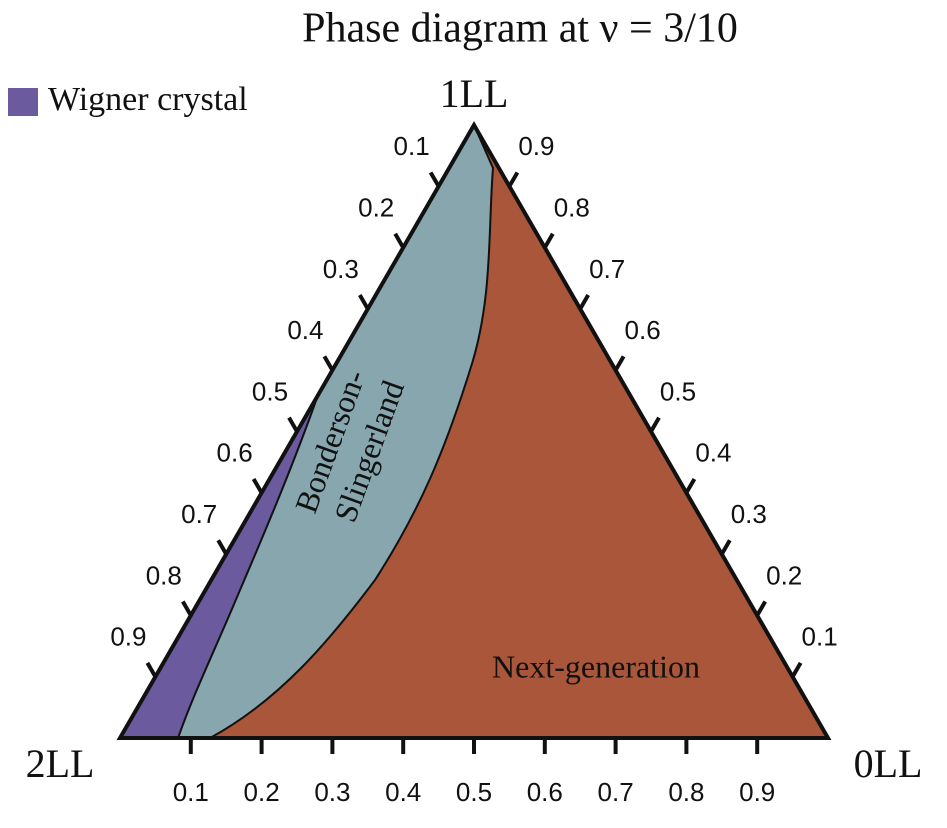 The image size is (947, 828). I want to click on legend-swatch, so click(23, 102).